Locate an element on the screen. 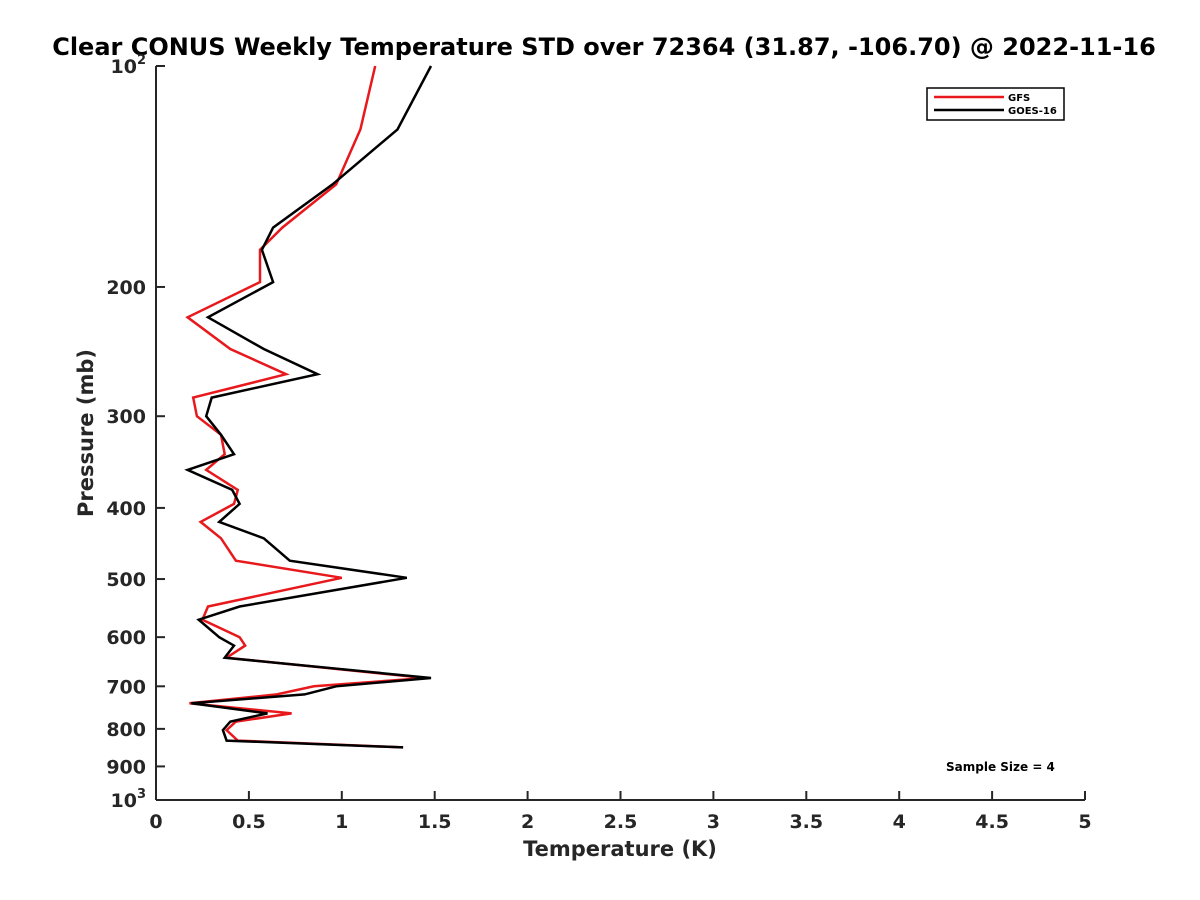 The width and height of the screenshot is (1200, 900). x-ticks: 0 0.5 1 1.5 2 2.5 3 3.5 4 4.5 5 is located at coordinates (620, 812).